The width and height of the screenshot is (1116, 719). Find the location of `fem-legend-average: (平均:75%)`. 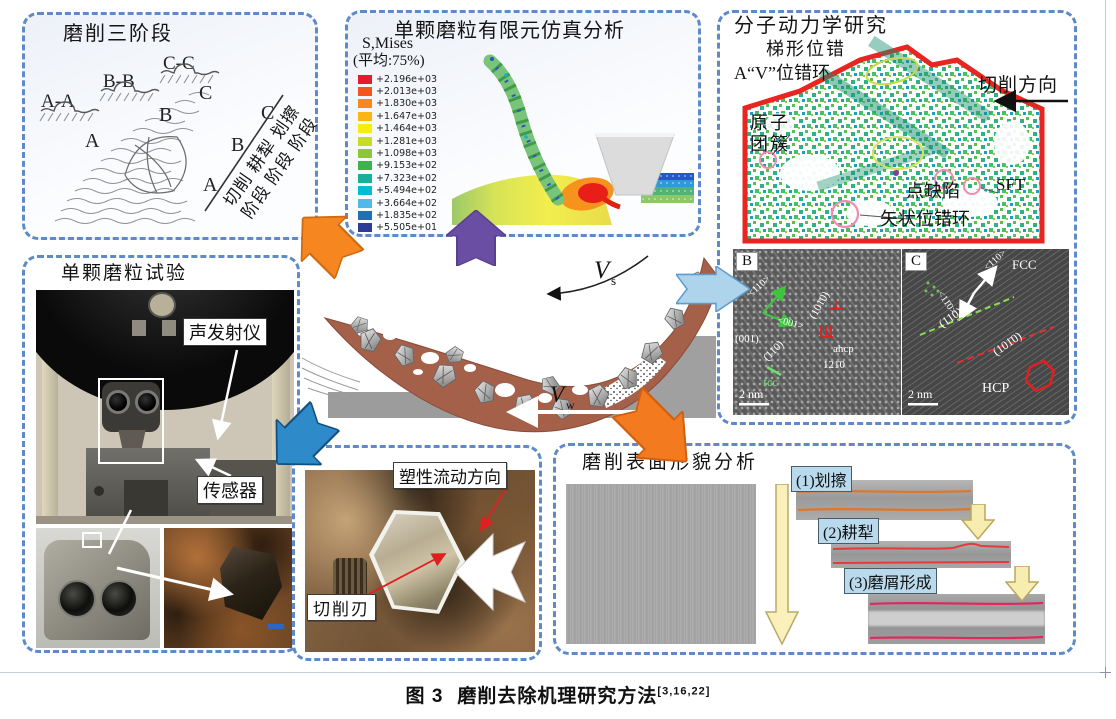

fem-legend-average: (平均:75%) is located at coordinates (389, 61).